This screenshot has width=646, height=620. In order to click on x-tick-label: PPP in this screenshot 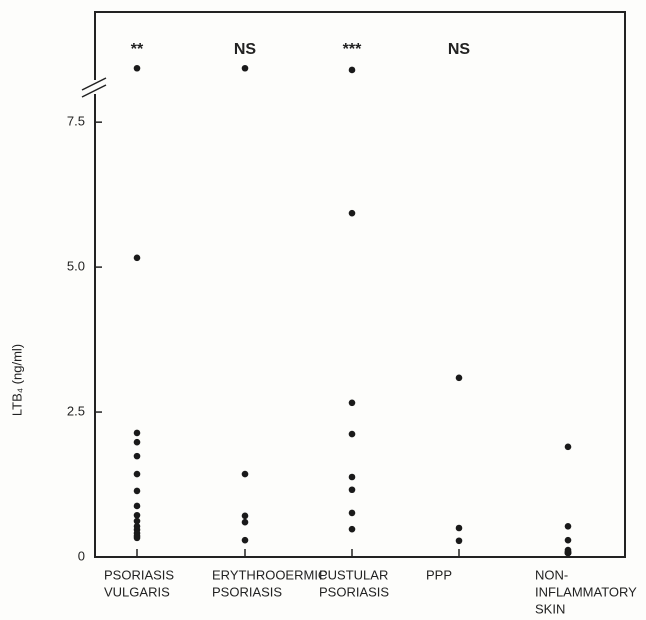, I will do `click(439, 574)`.